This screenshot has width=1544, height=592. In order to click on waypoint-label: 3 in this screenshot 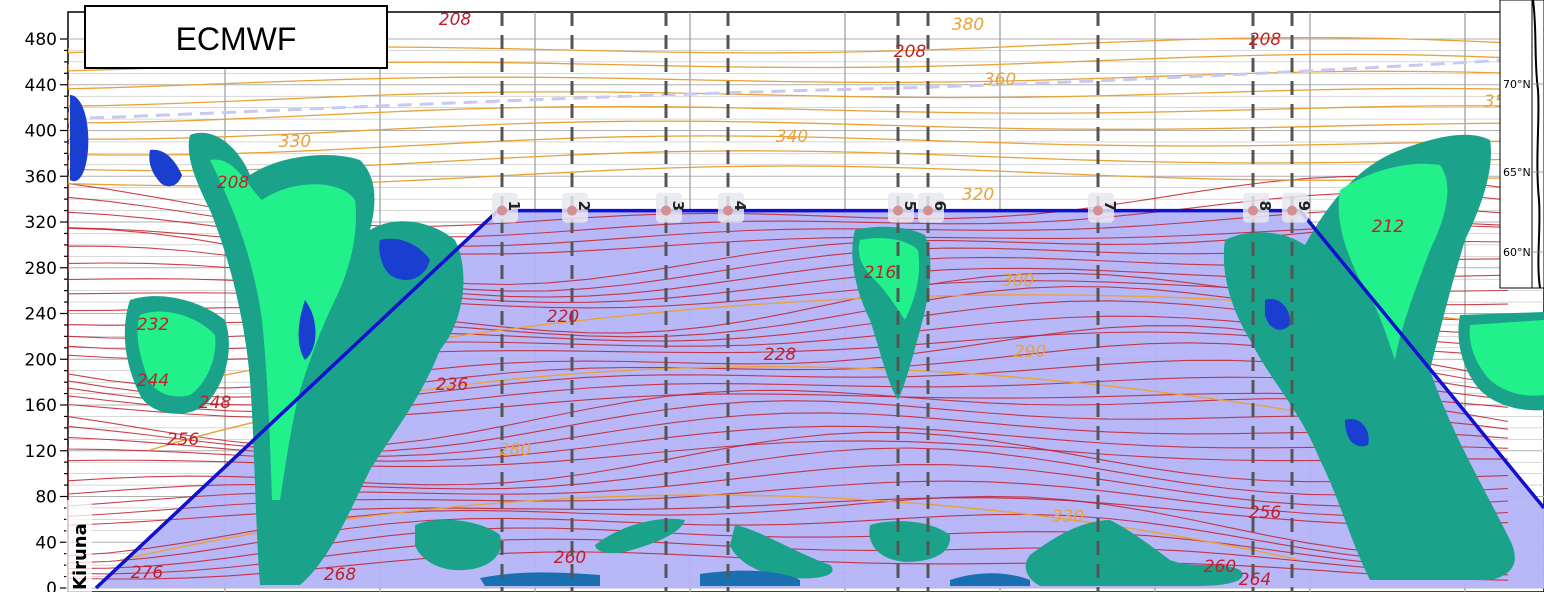, I will do `click(678, 206)`.